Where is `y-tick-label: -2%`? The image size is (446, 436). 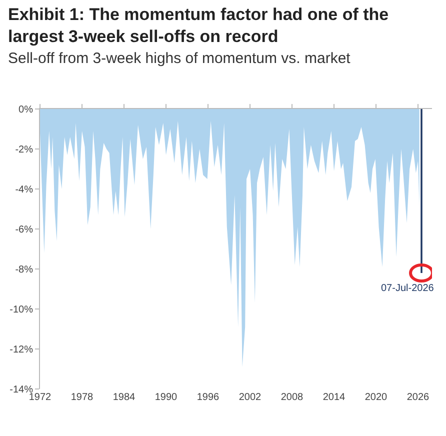
y-tick-label: -2% is located at coordinates (24, 150).